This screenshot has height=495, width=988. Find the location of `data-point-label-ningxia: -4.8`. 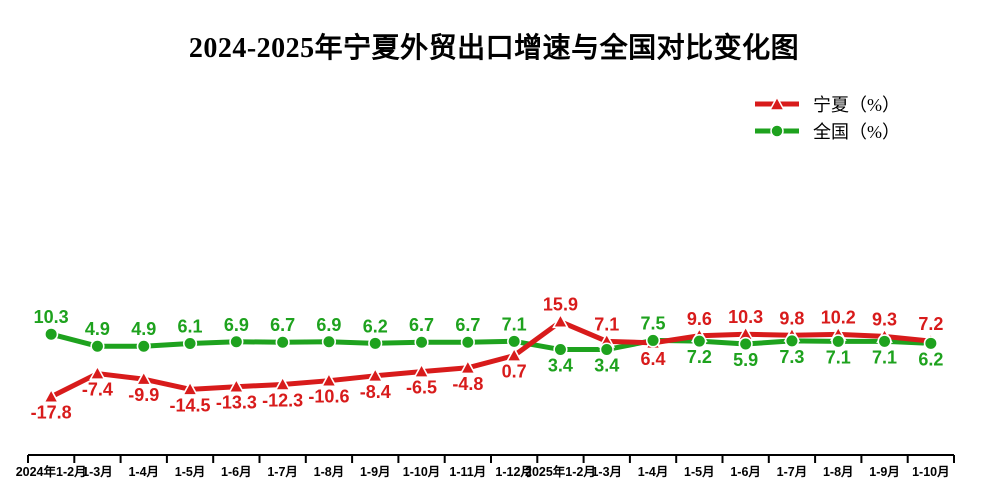

data-point-label-ningxia: -4.8 is located at coordinates (467, 384).